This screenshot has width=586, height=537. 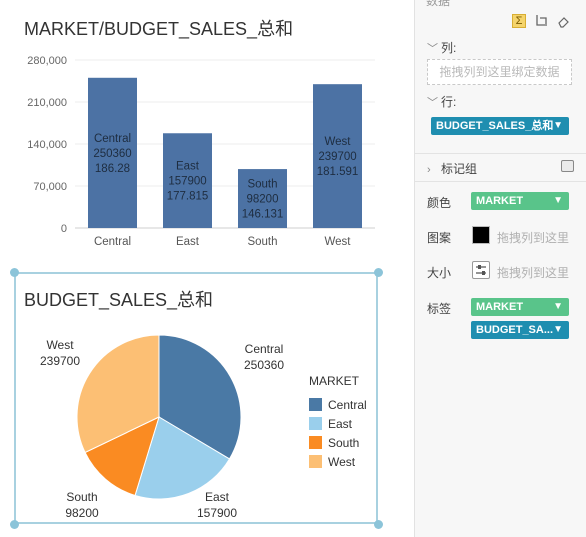 What do you see at coordinates (563, 21) in the screenshot?
I see `eraser-icon` at bounding box center [563, 21].